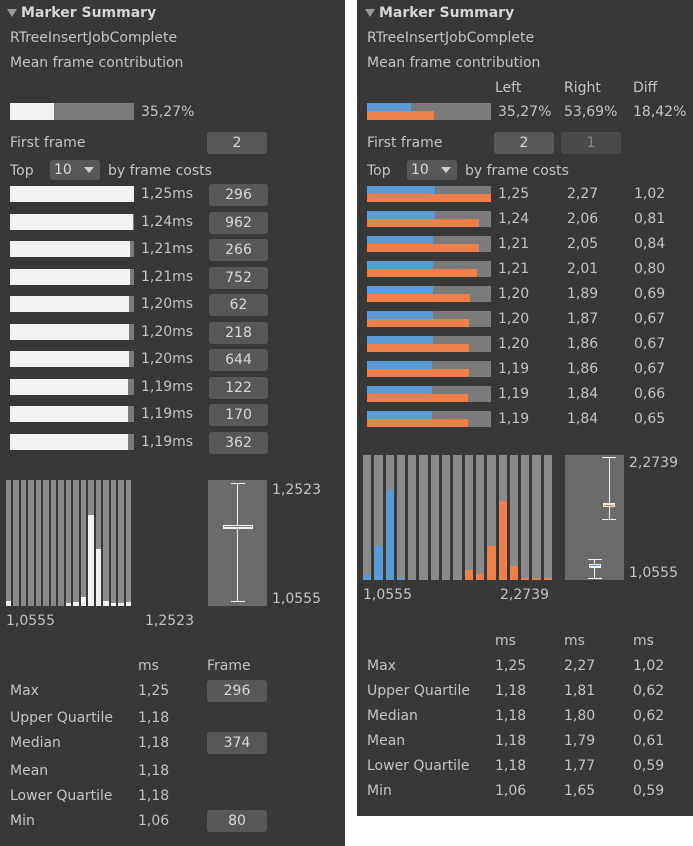  I want to click on boxplot-min-label: 1,0555, so click(653, 573).